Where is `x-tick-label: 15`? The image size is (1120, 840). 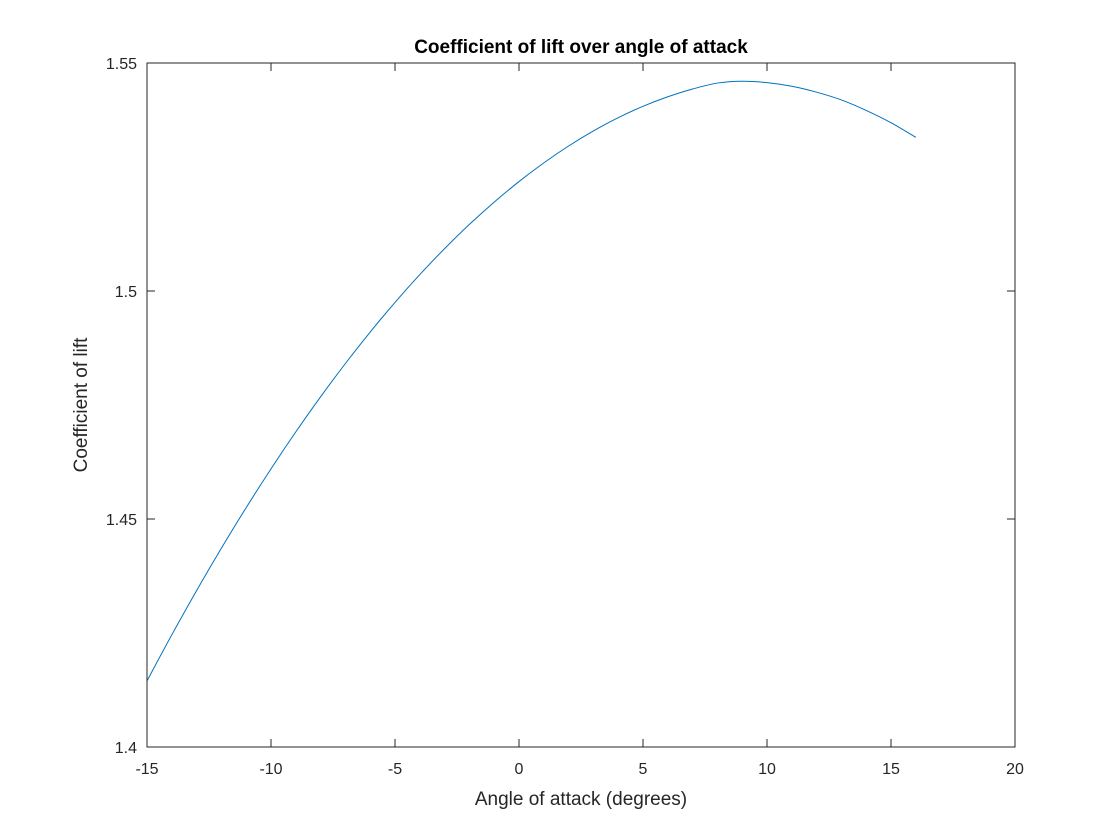 x-tick-label: 15 is located at coordinates (891, 769).